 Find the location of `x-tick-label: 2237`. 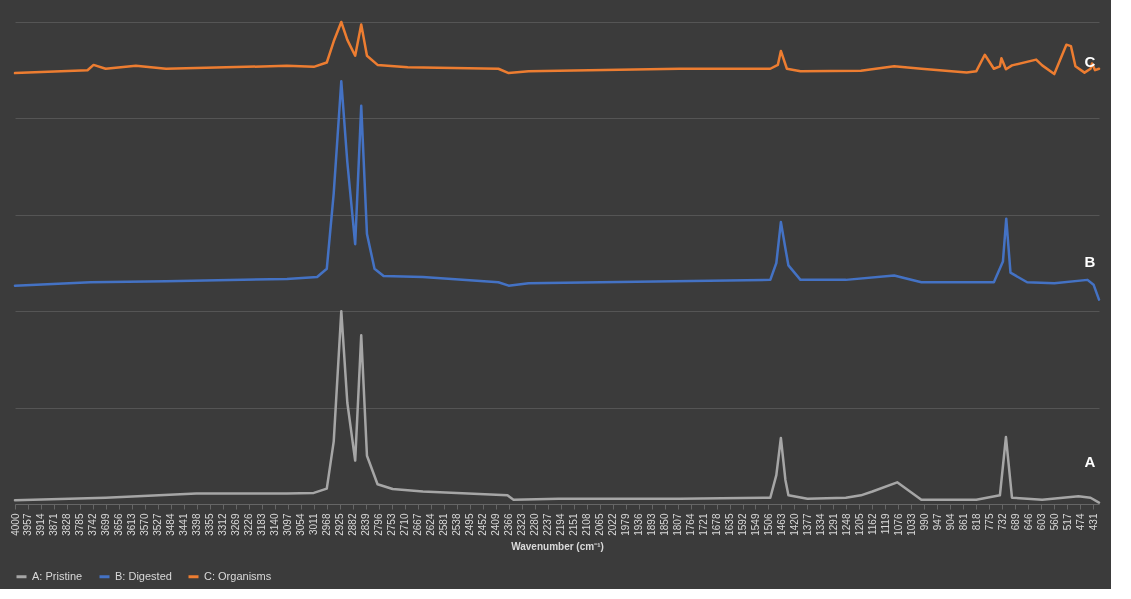

x-tick-label: 2237 is located at coordinates (548, 524).